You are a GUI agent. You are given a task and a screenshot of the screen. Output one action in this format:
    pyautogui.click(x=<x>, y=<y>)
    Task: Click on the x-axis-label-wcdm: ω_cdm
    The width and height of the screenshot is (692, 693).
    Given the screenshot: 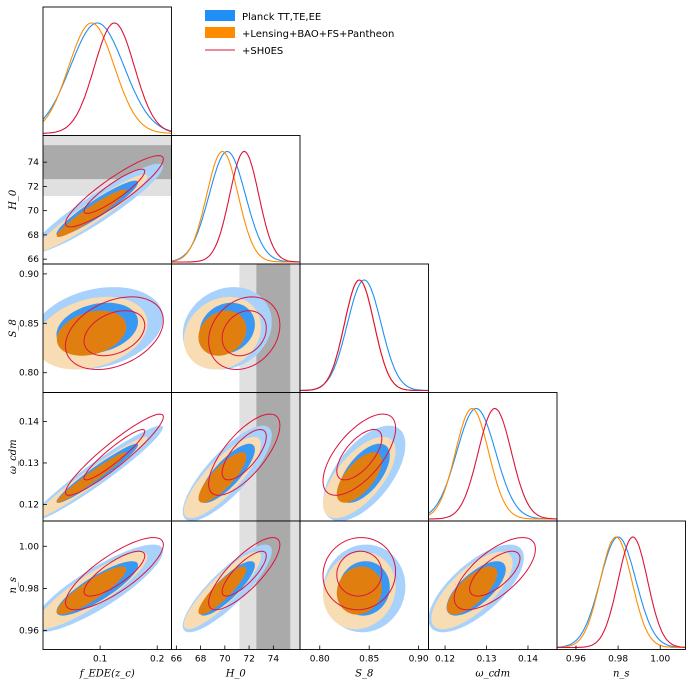 What is the action you would take?
    pyautogui.click(x=492, y=674)
    